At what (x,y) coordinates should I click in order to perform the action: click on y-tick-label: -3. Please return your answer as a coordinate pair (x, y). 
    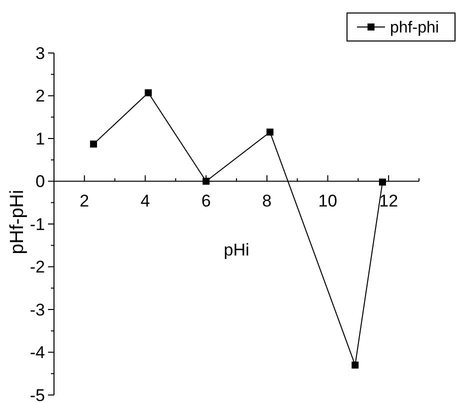
    Looking at the image, I should click on (37, 310).